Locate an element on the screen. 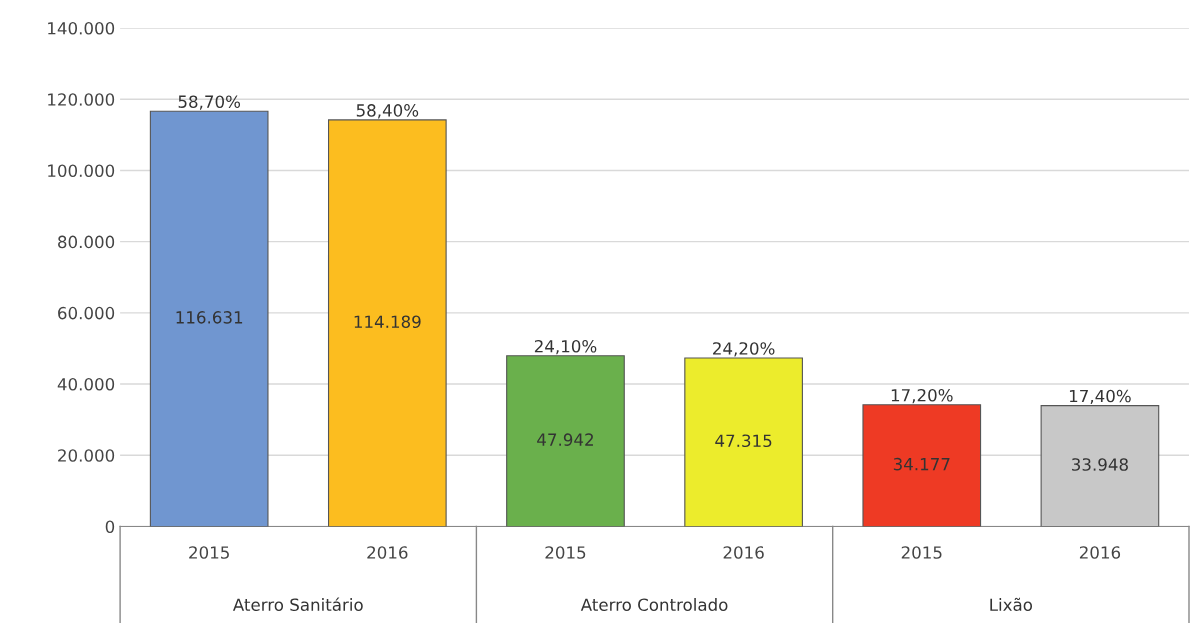 Image resolution: width=1201 pixels, height=623 pixels. text: Lixão is located at coordinates (1011, 604).